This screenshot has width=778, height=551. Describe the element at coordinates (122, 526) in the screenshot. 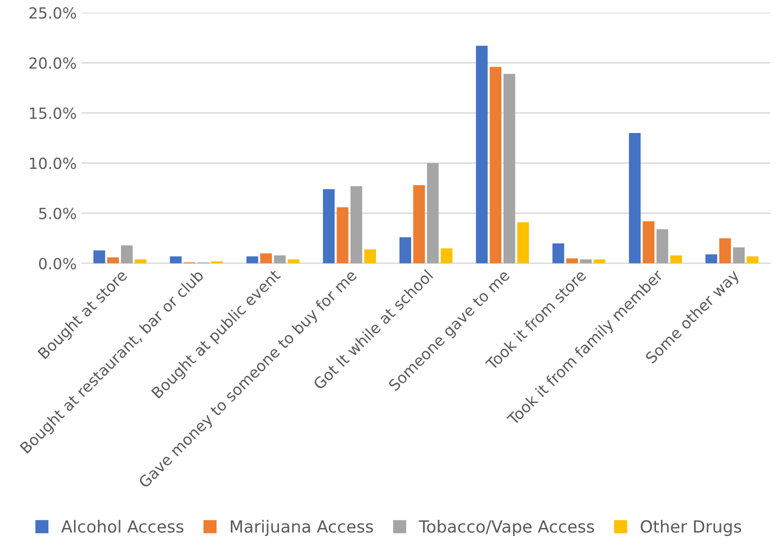

I see `legend-label: Alcohol Access` at that location.